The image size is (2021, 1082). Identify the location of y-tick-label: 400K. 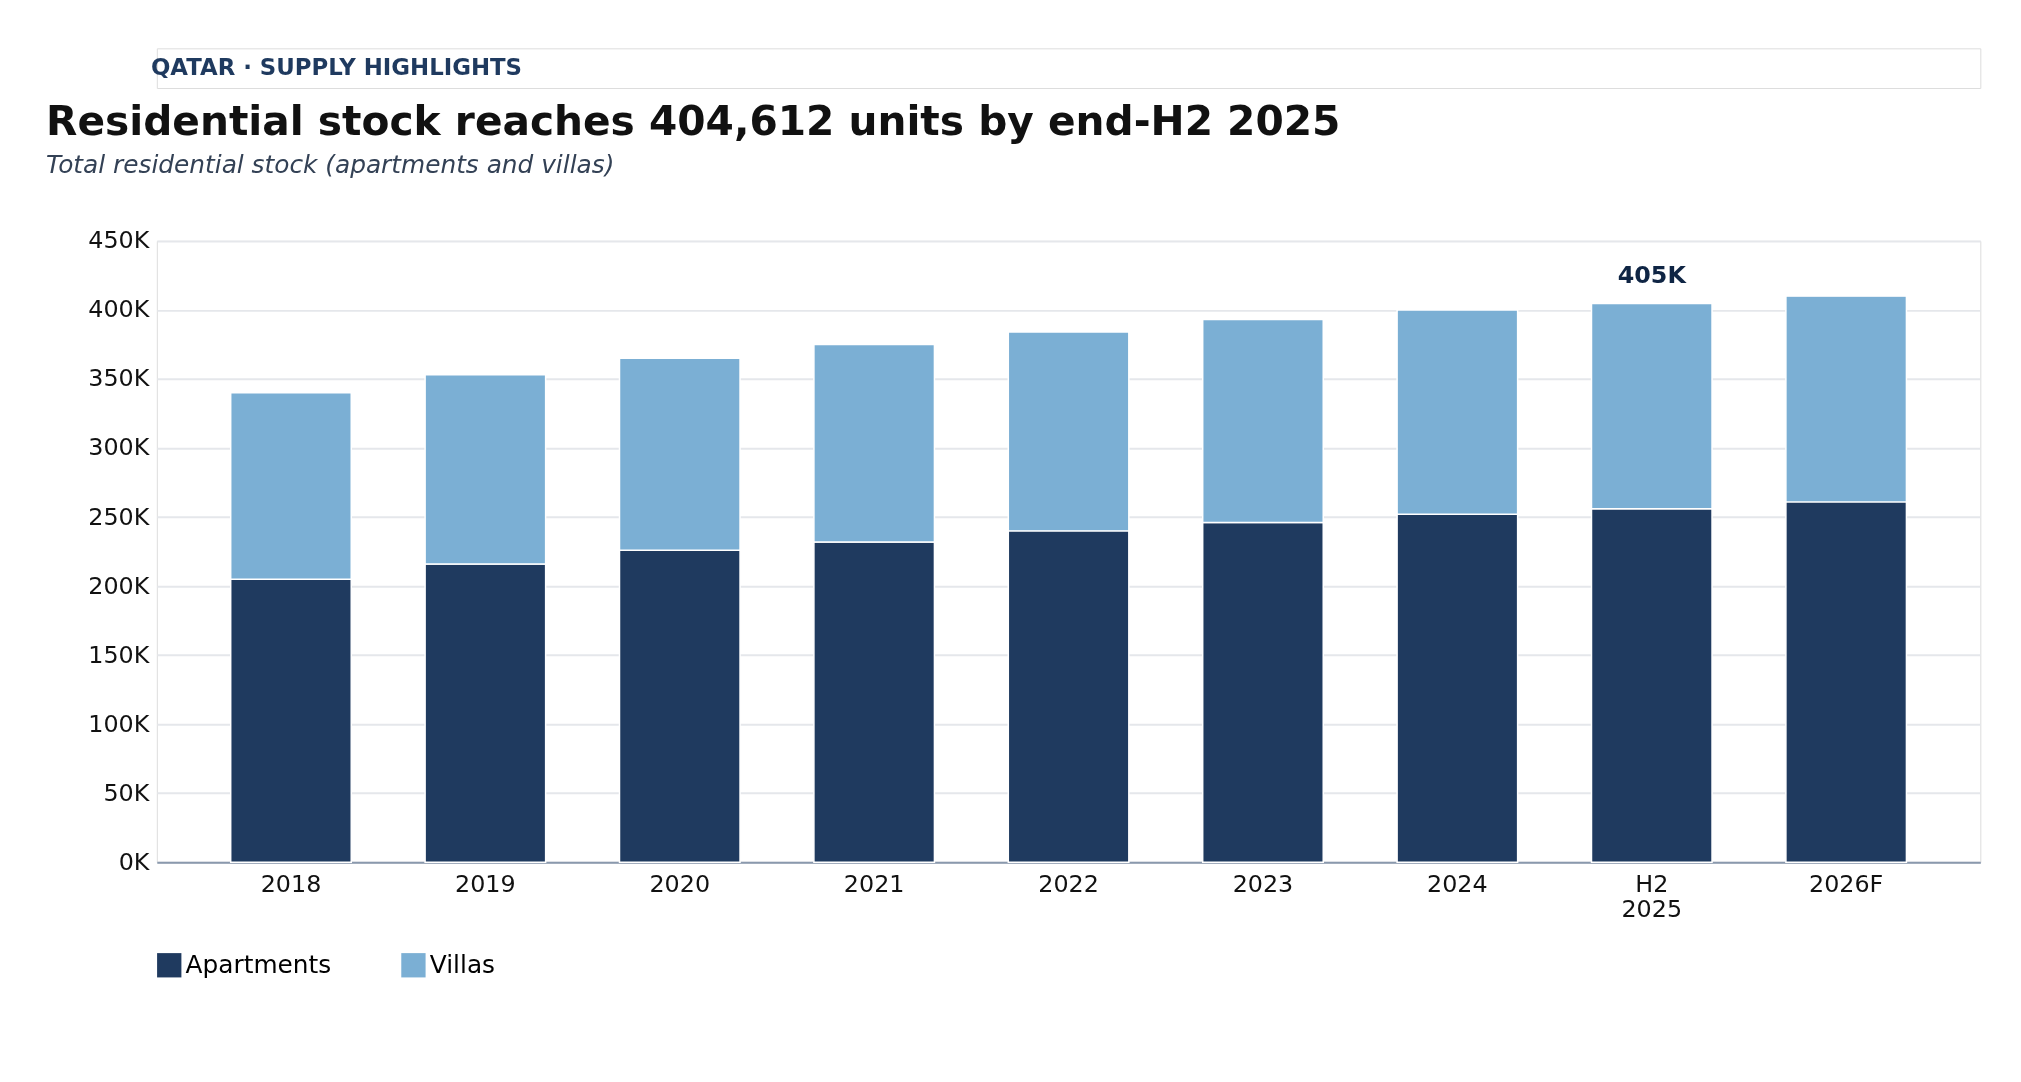
(119, 309).